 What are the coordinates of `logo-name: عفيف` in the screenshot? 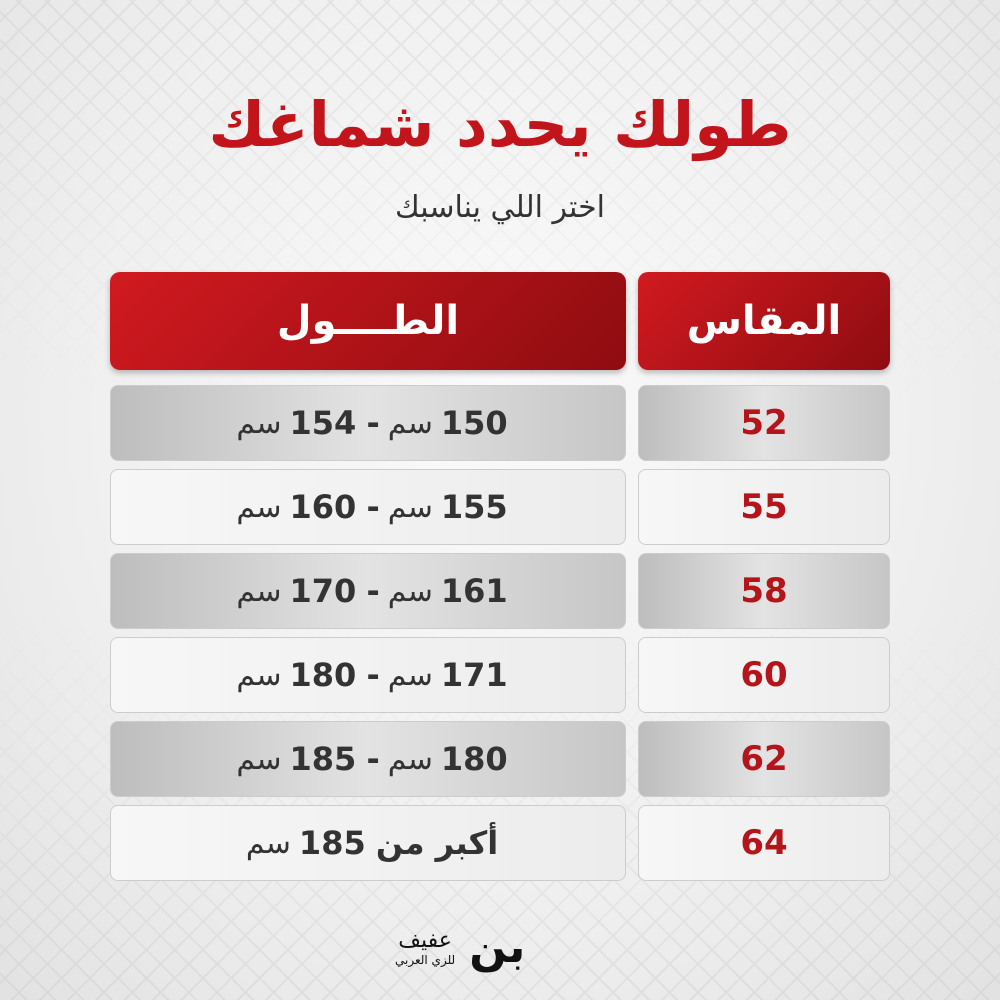 It's located at (425, 940).